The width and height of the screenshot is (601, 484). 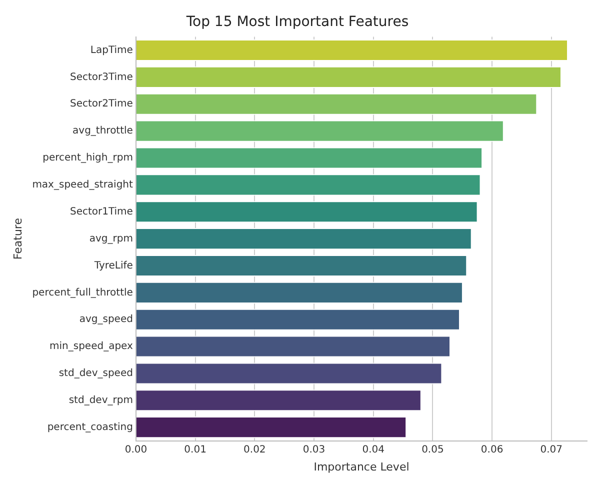 I want to click on y-tick-label: std_dev_speed, so click(x=95, y=374).